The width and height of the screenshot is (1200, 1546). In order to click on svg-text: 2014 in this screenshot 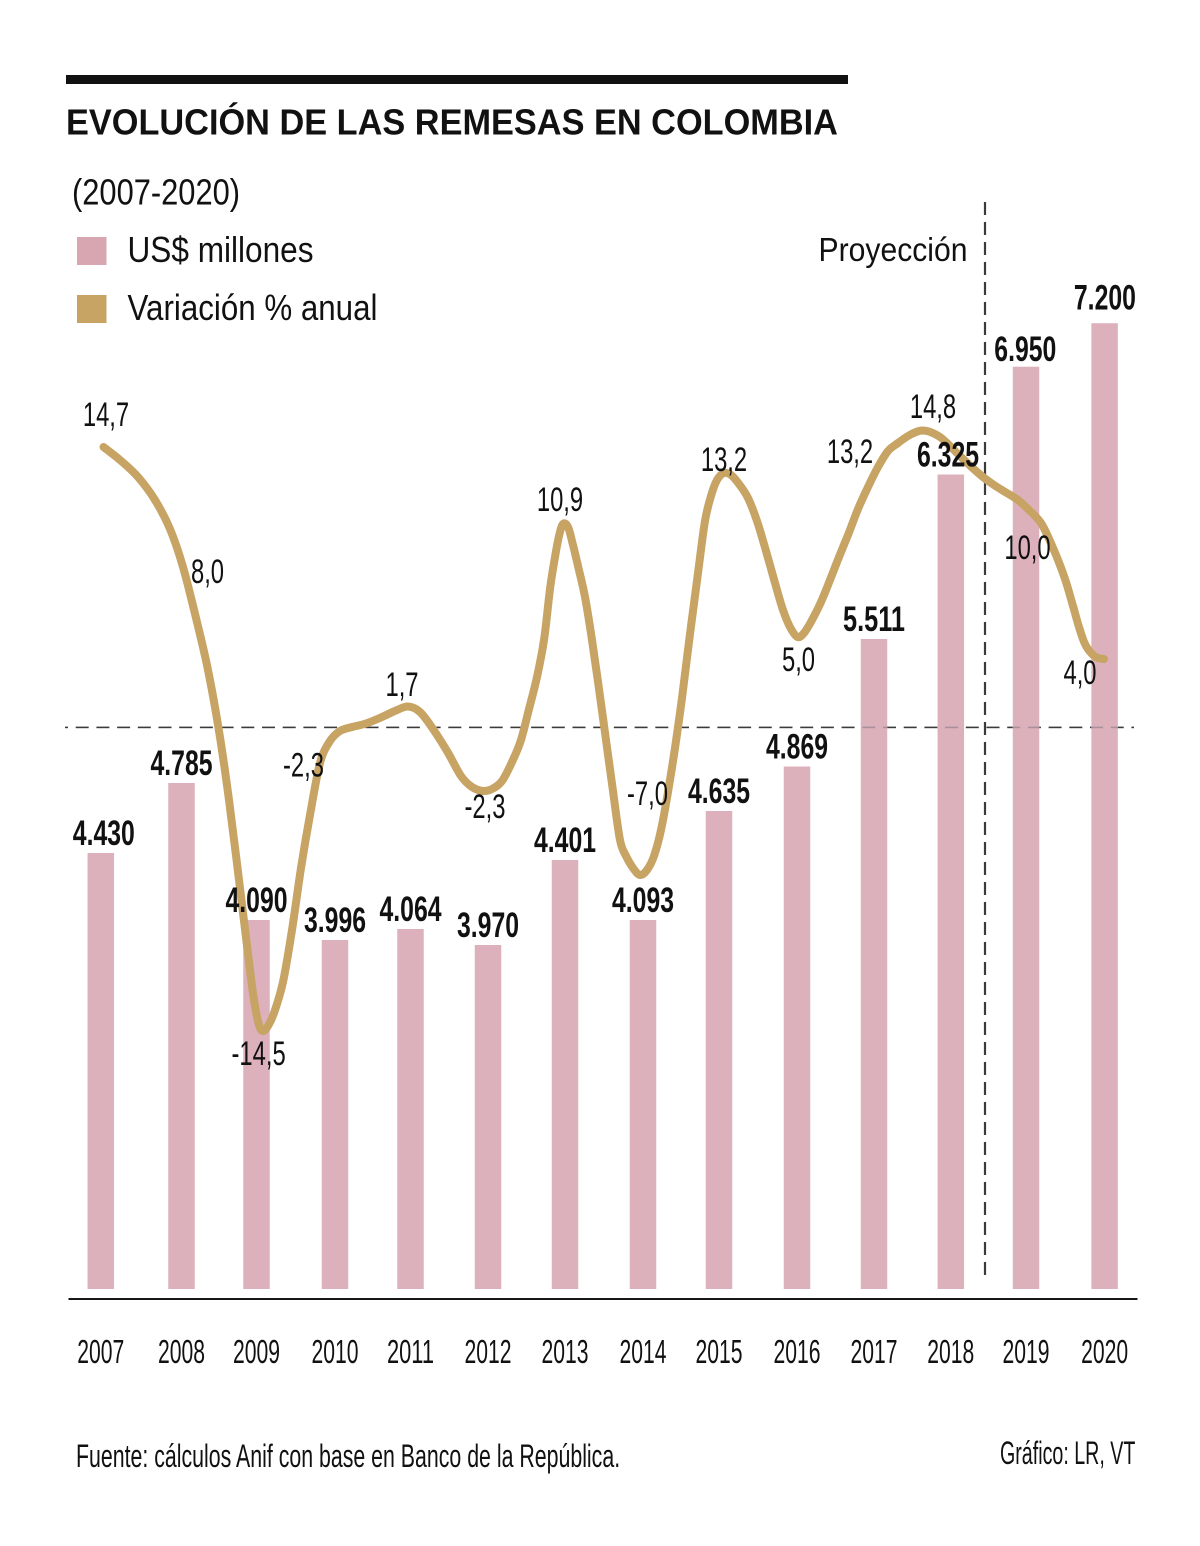, I will do `click(643, 1351)`.